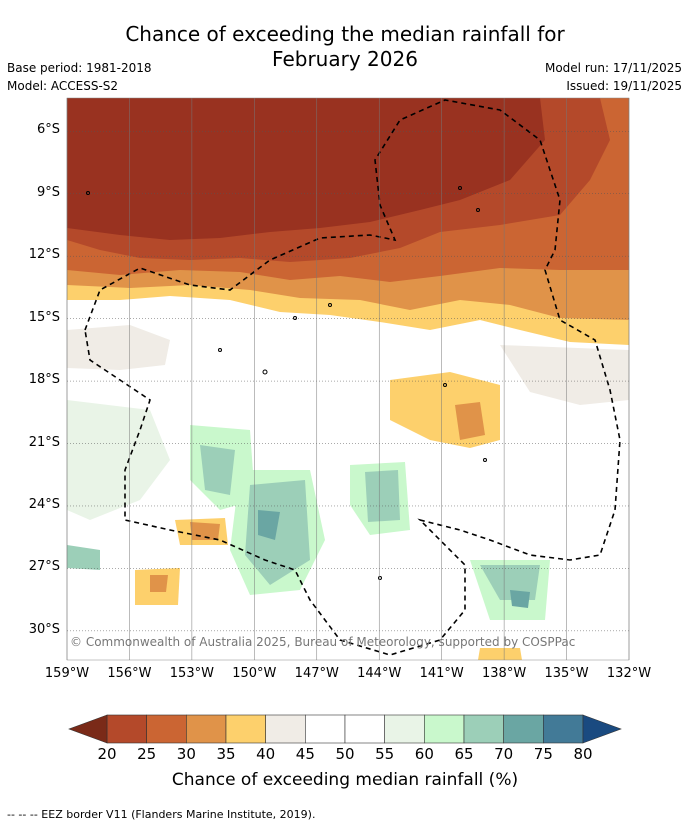  I want to click on patch-45-b, so click(564, 375).